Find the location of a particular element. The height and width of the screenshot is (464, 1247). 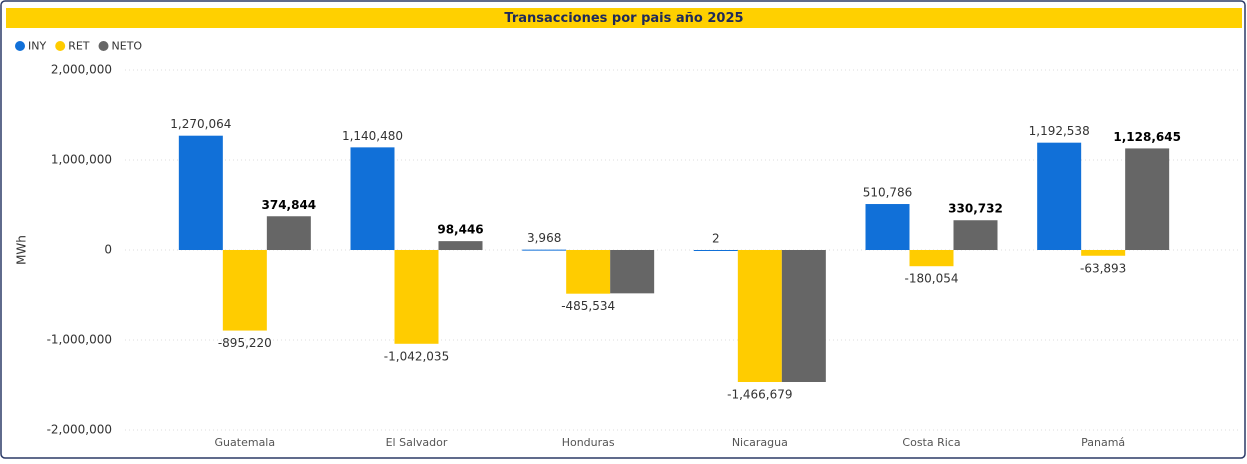

x-tick-label: Nicaragua is located at coordinates (760, 442).